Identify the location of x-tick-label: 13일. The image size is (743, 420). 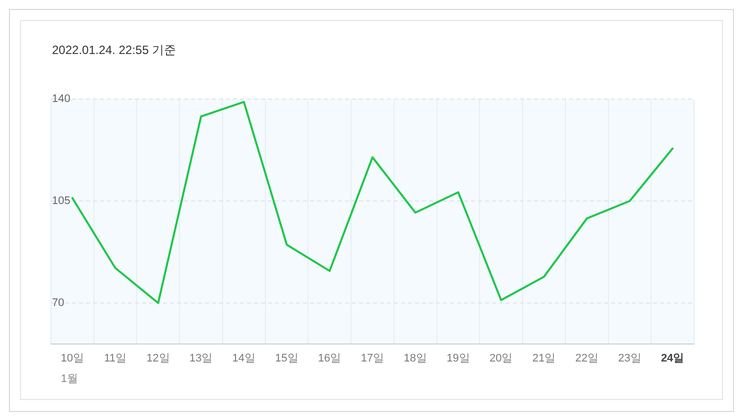
(201, 358).